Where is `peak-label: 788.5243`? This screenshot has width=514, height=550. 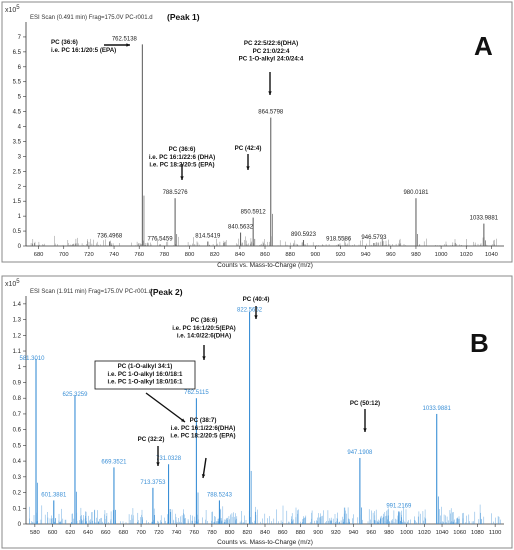 peak-label: 788.5243 is located at coordinates (220, 495).